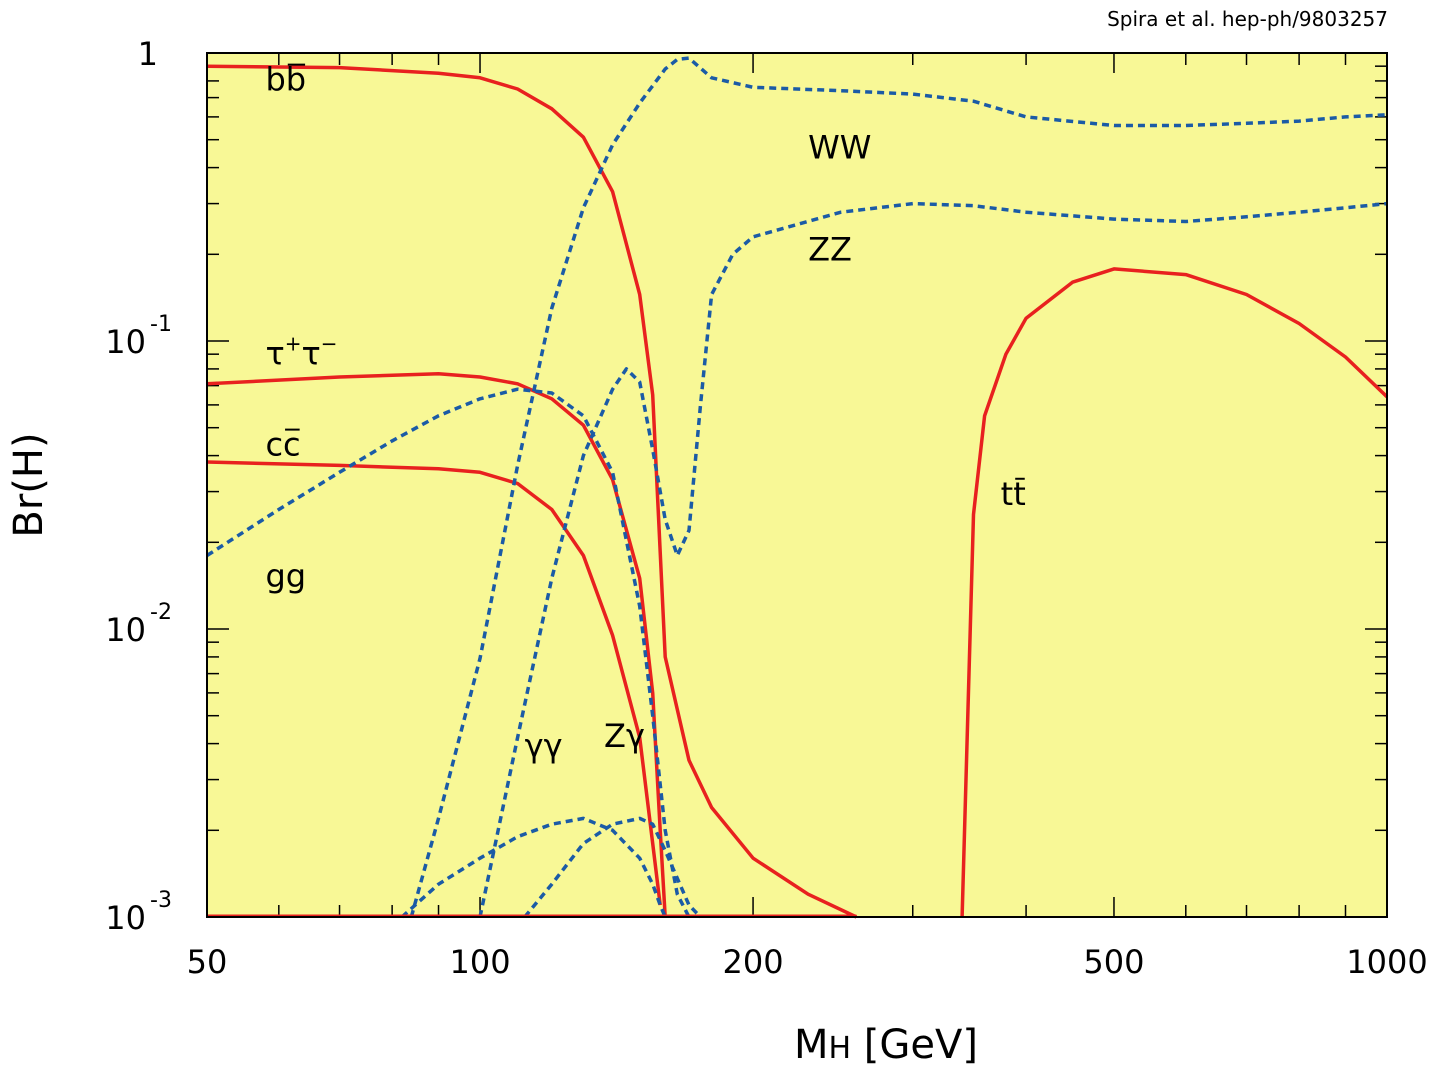 The image size is (1430, 1092). I want to click on curve-label-ZZ: ZZ, so click(830, 250).